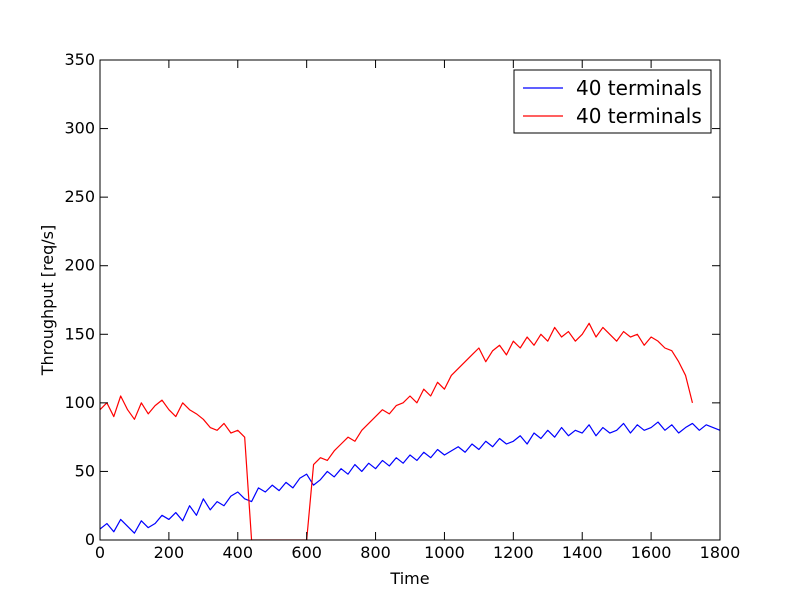 Image resolution: width=800 pixels, height=600 pixels. What do you see at coordinates (100, 552) in the screenshot?
I see `x-tick-label: 0` at bounding box center [100, 552].